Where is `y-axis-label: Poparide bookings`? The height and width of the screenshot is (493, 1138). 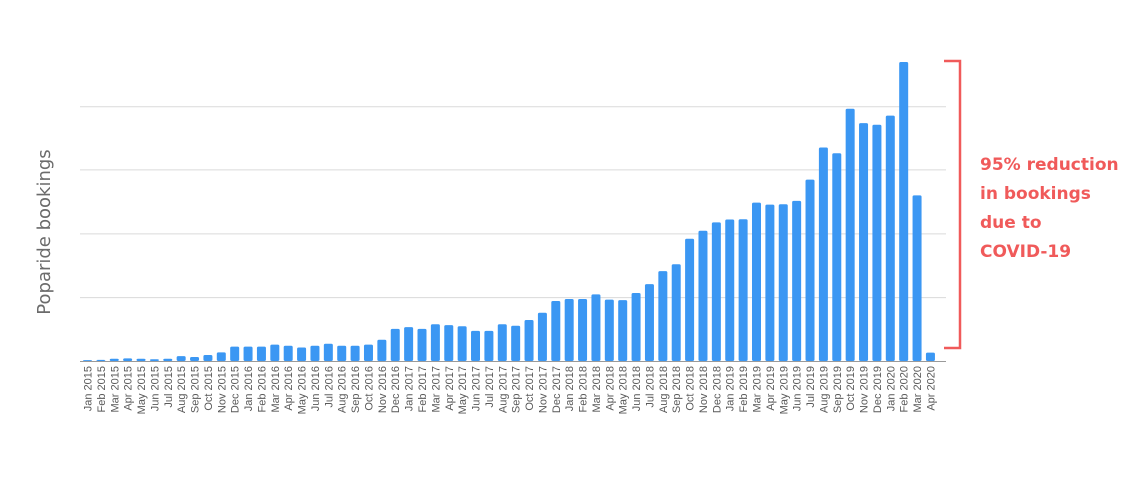
y-axis-label: Poparide bookings is located at coordinates (44, 231).